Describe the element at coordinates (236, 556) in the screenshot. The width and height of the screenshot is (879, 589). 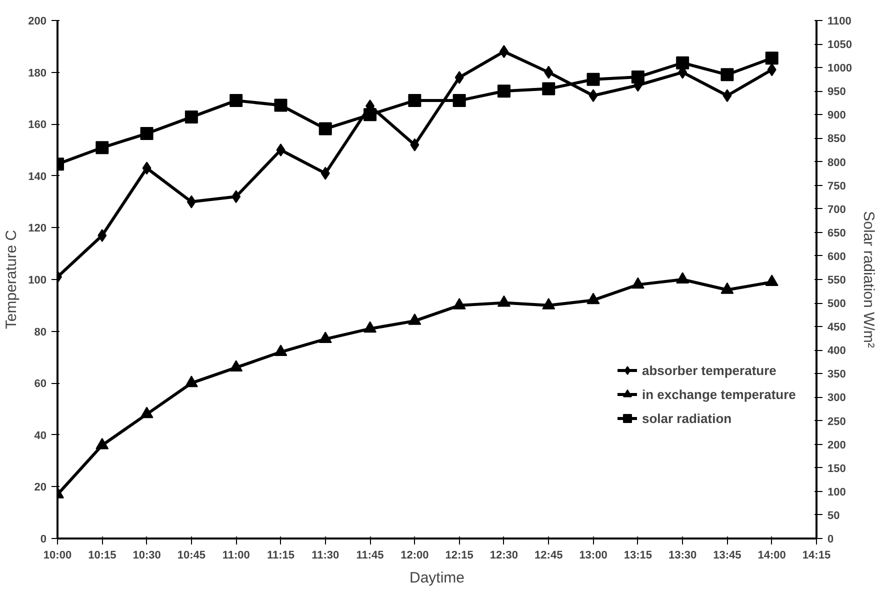
I see `x-tick-label: 11:00` at that location.